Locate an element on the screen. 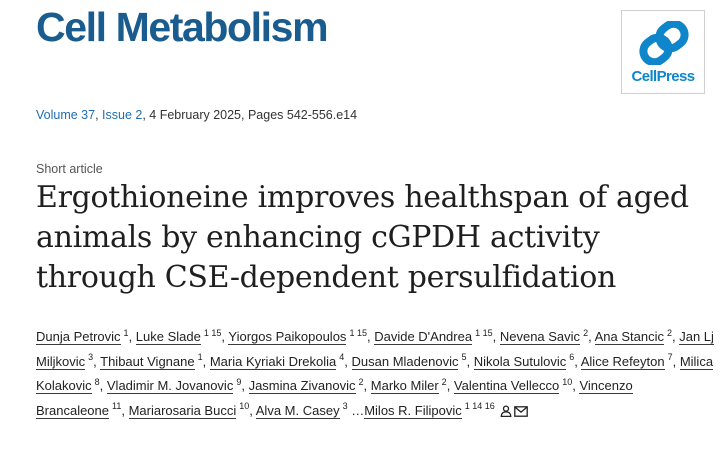  author-name: Luke Slade is located at coordinates (168, 336).